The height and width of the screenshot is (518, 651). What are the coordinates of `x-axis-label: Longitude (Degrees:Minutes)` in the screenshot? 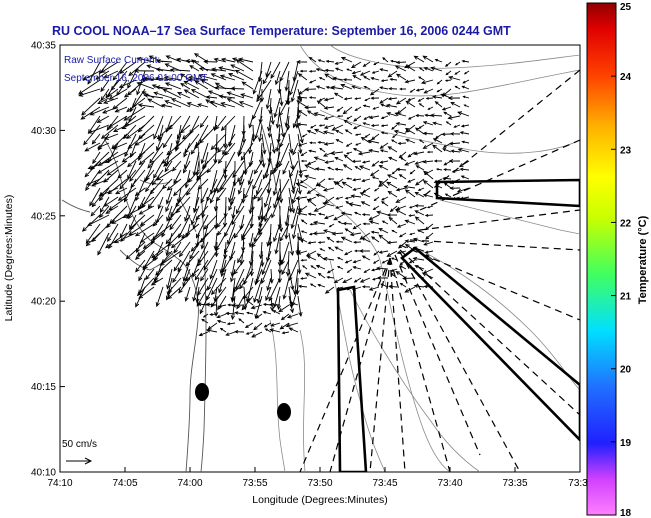 It's located at (319, 500).